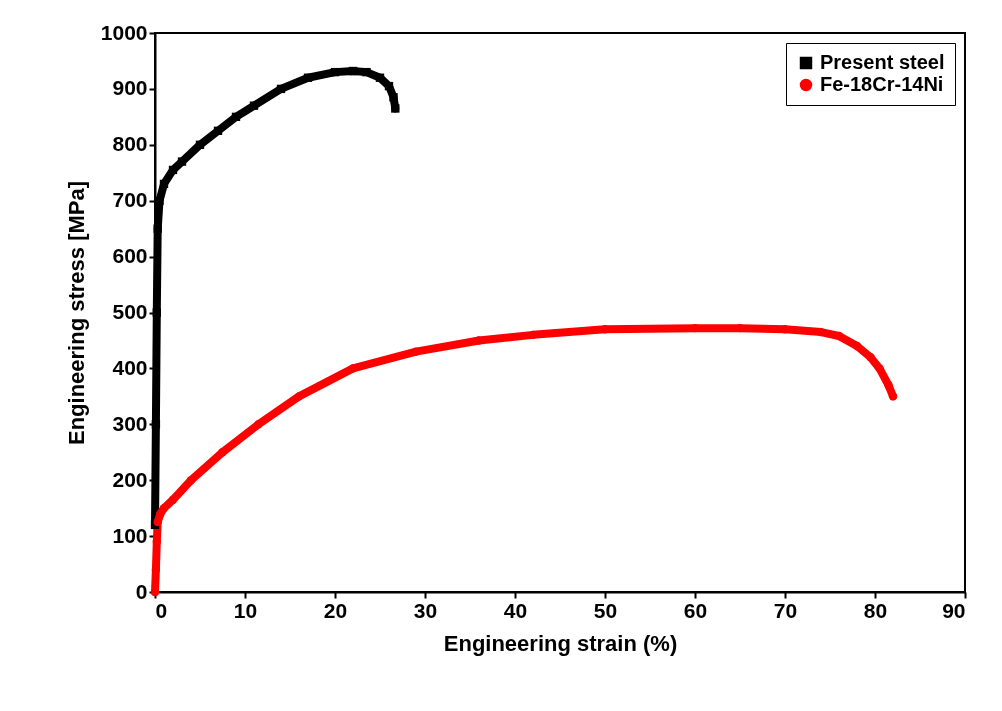 The width and height of the screenshot is (1002, 711). What do you see at coordinates (130, 256) in the screenshot?
I see `y-tick-label: 600` at bounding box center [130, 256].